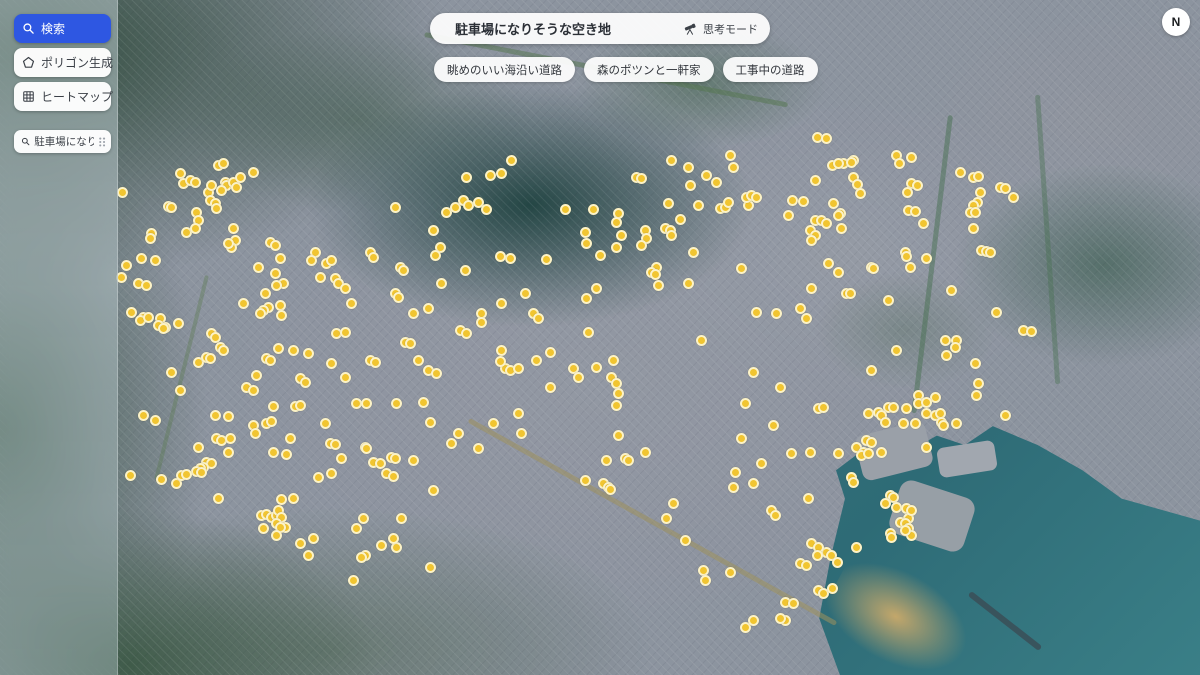  What do you see at coordinates (504, 69) in the screenshot?
I see `suggestion-chip: 眺めのいい海沿い道路` at bounding box center [504, 69].